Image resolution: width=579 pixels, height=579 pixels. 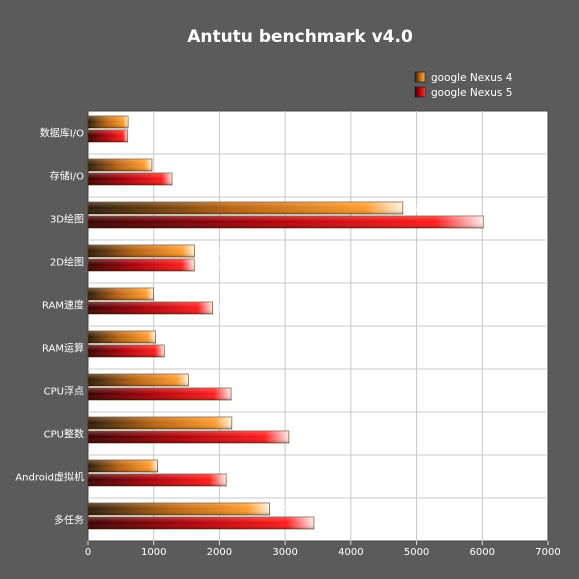 What do you see at coordinates (286, 510) in the screenshot?
I see `data-label: 2764` at bounding box center [286, 510].